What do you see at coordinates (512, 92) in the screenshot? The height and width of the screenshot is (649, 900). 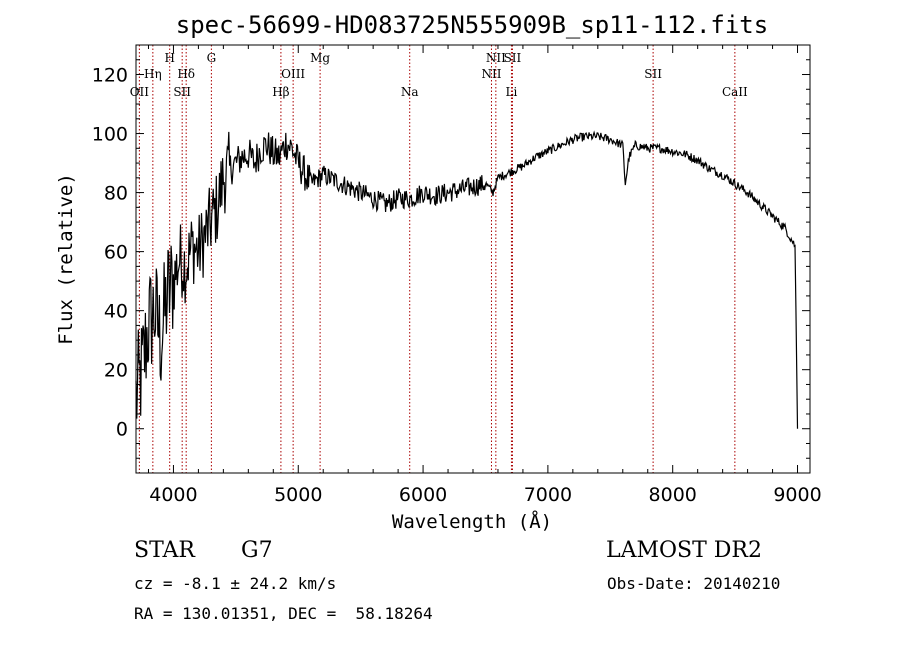 I see `spectral-line-label: Li` at bounding box center [512, 92].